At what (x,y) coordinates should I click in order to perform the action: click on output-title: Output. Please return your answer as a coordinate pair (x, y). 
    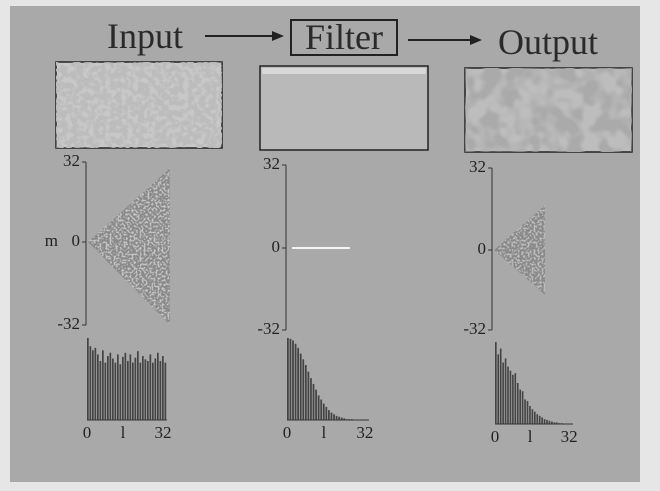
    Looking at the image, I should click on (548, 42).